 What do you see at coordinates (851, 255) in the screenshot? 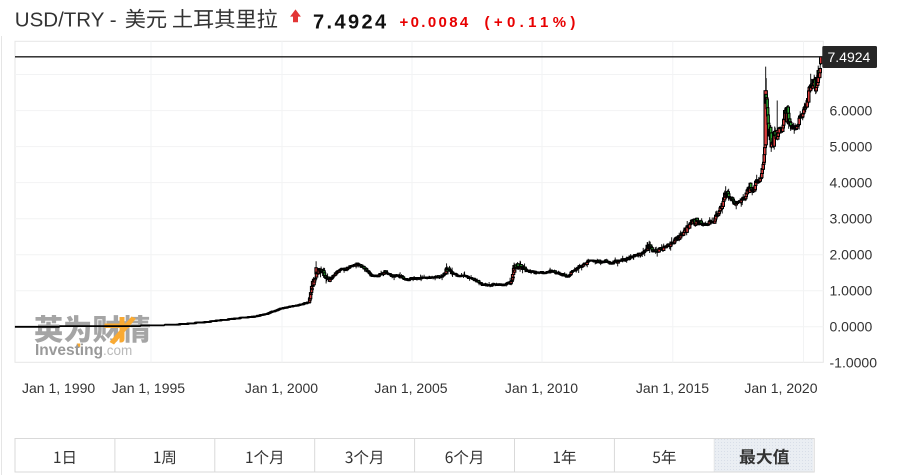
I see `svg-text: 2.0000` at bounding box center [851, 255].